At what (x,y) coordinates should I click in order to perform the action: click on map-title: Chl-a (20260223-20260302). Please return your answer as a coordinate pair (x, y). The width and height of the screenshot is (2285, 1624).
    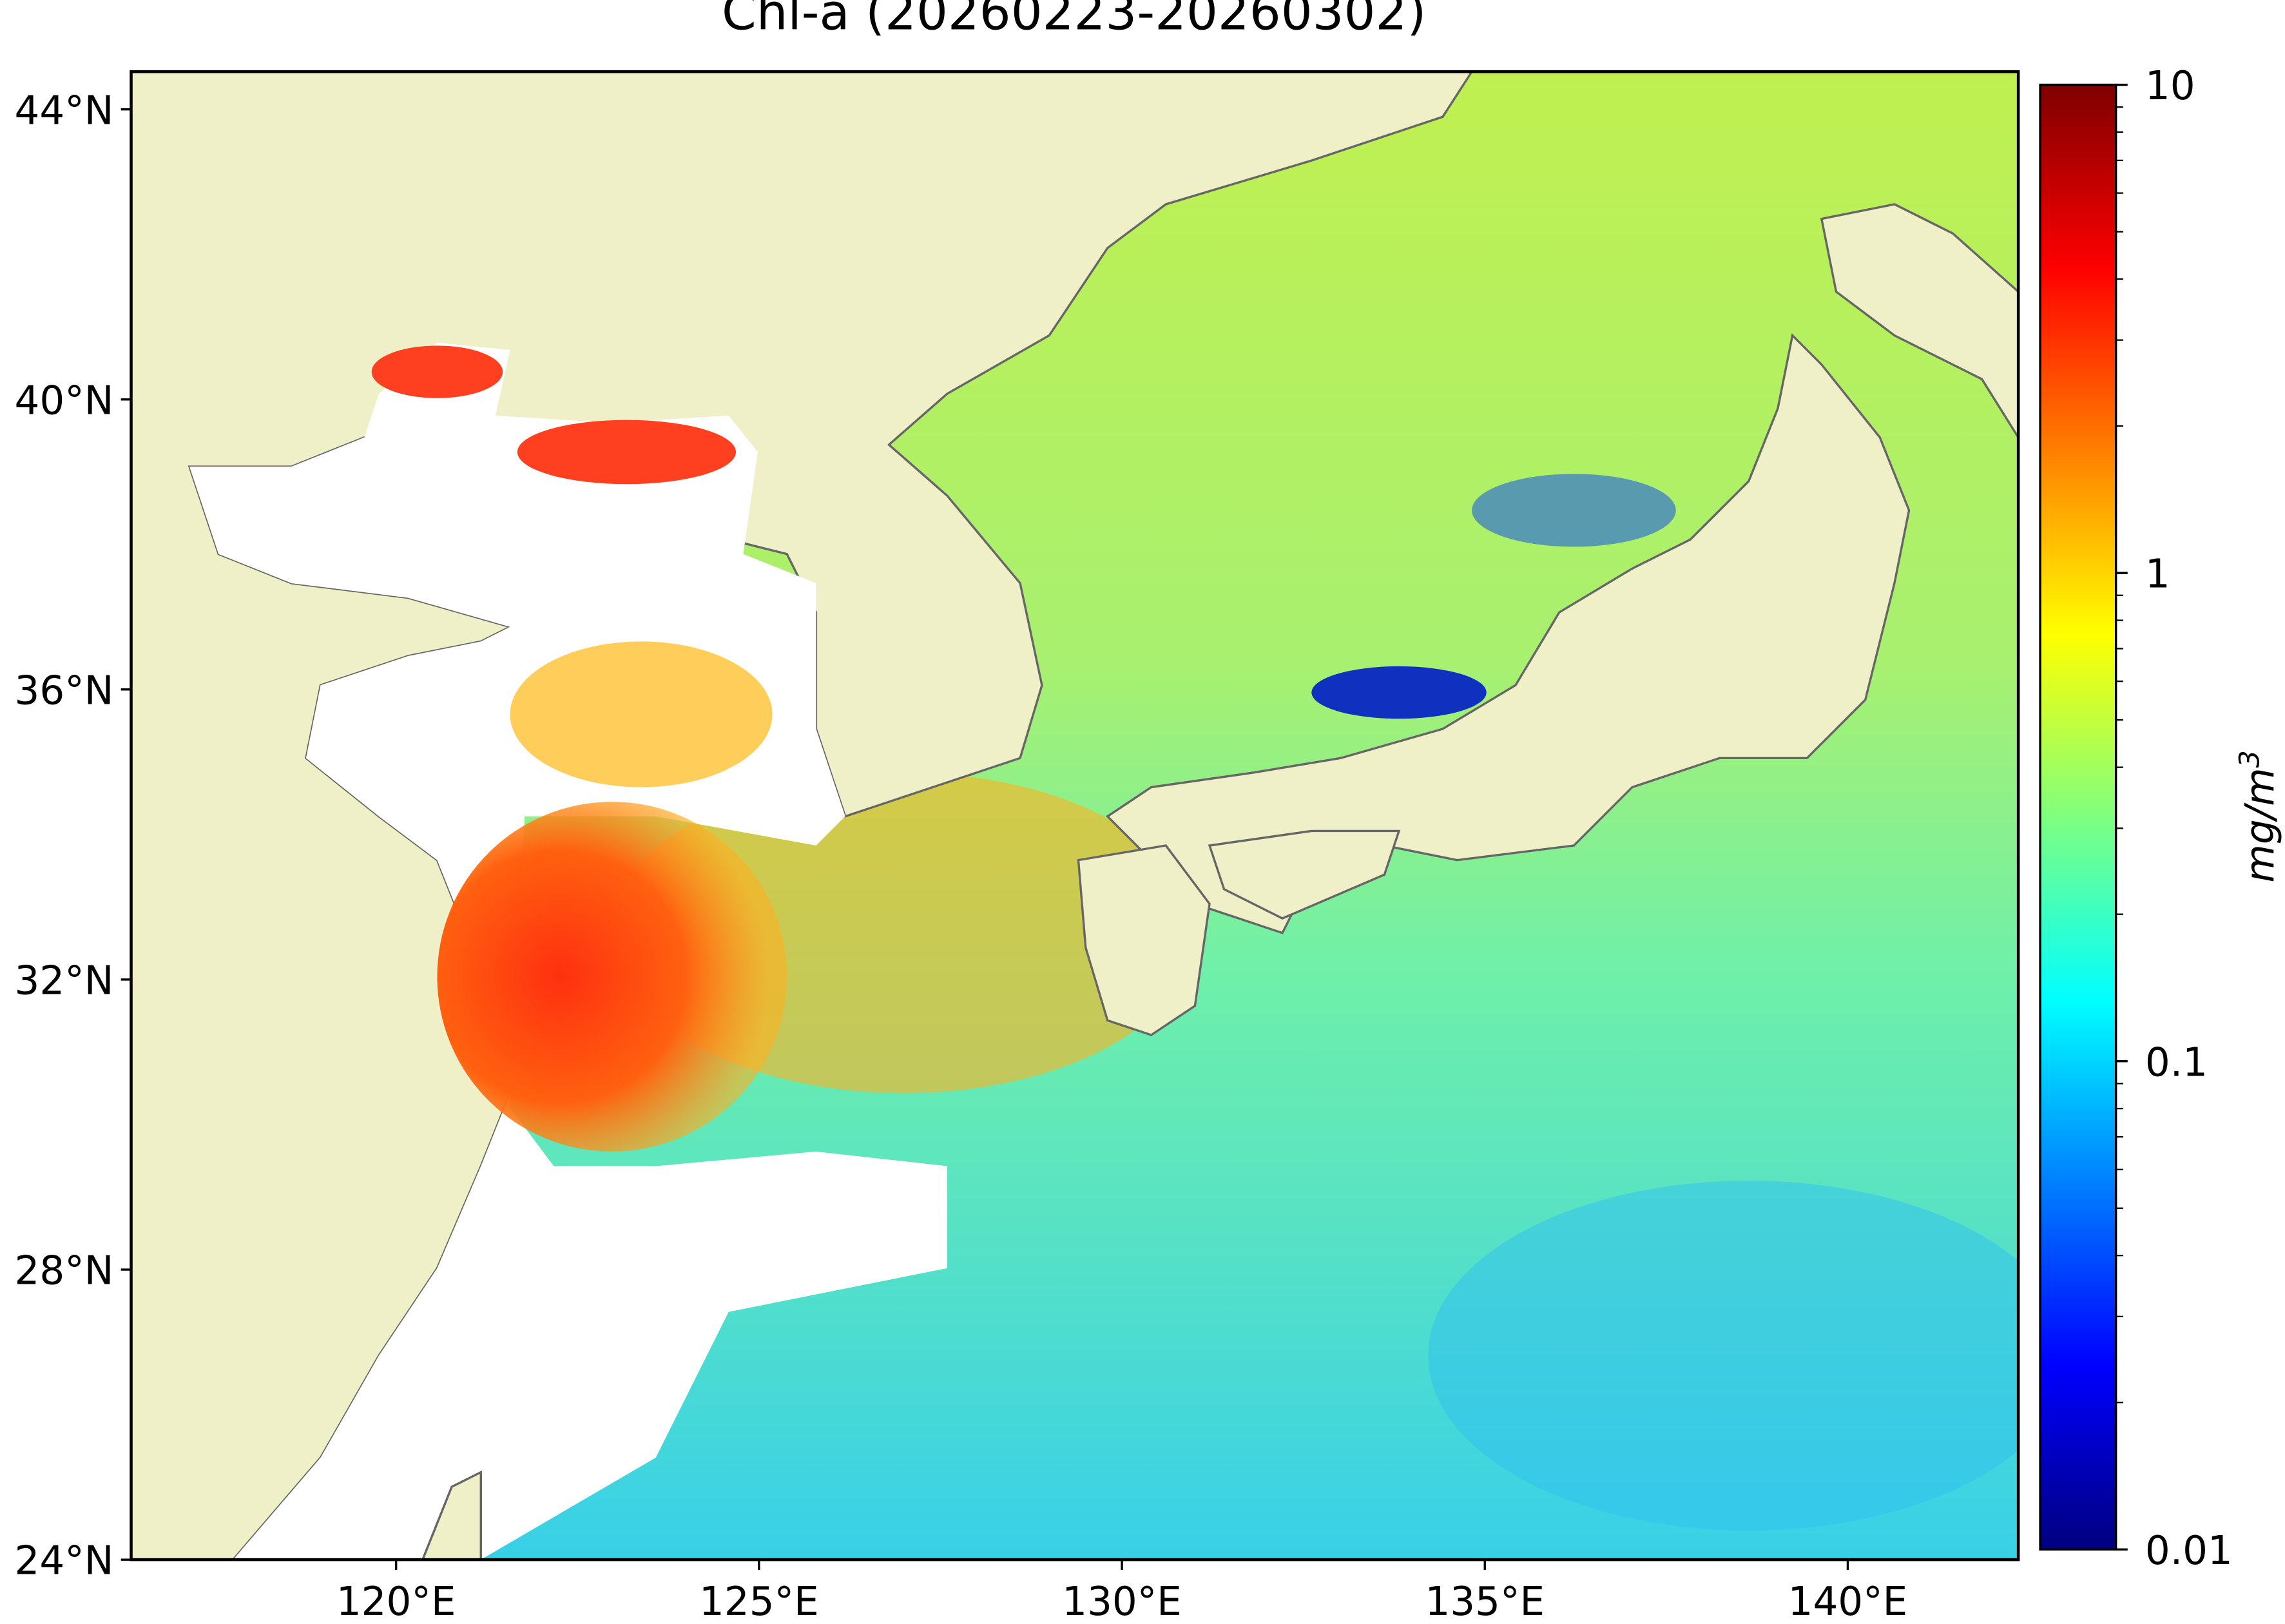
    Looking at the image, I should click on (1074, 21).